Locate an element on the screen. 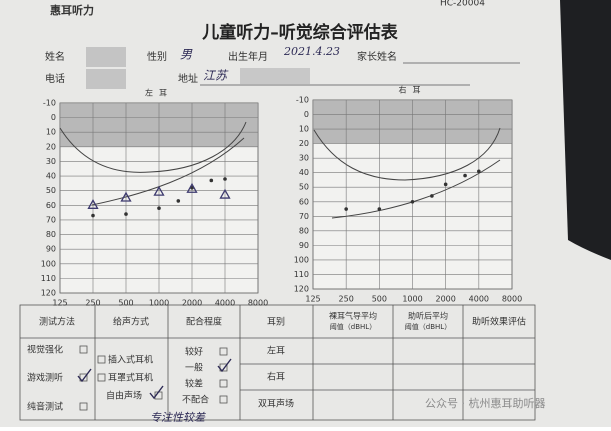  x-tick-label: 500 is located at coordinates (379, 299).